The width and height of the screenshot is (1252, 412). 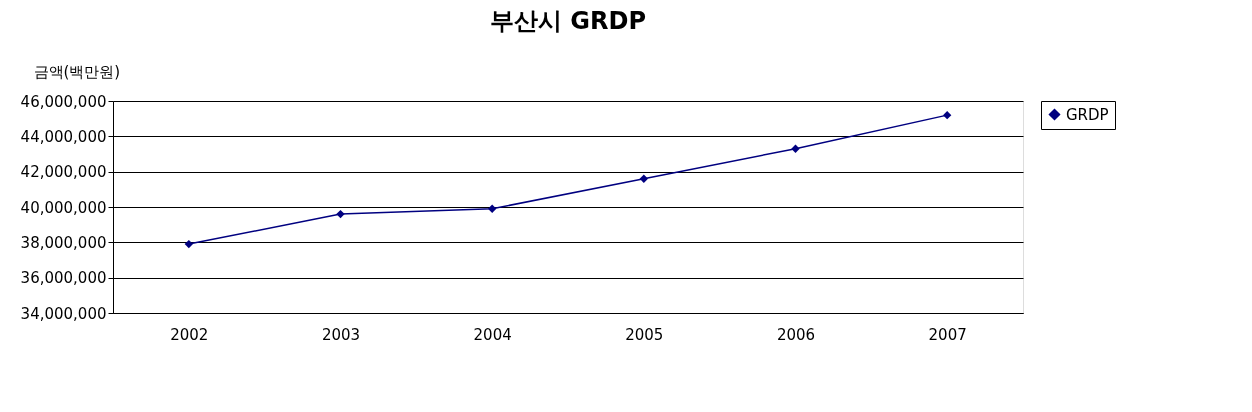 What do you see at coordinates (63, 172) in the screenshot?
I see `y-tick-label: 42,000,000` at bounding box center [63, 172].